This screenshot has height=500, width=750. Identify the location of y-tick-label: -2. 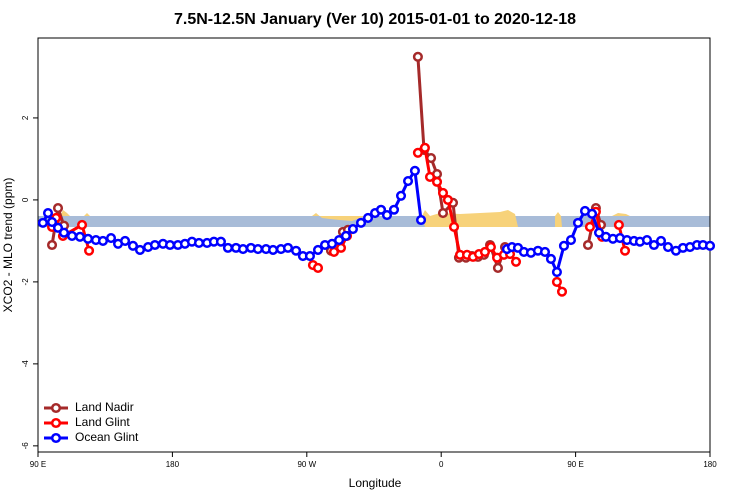
(25, 282).